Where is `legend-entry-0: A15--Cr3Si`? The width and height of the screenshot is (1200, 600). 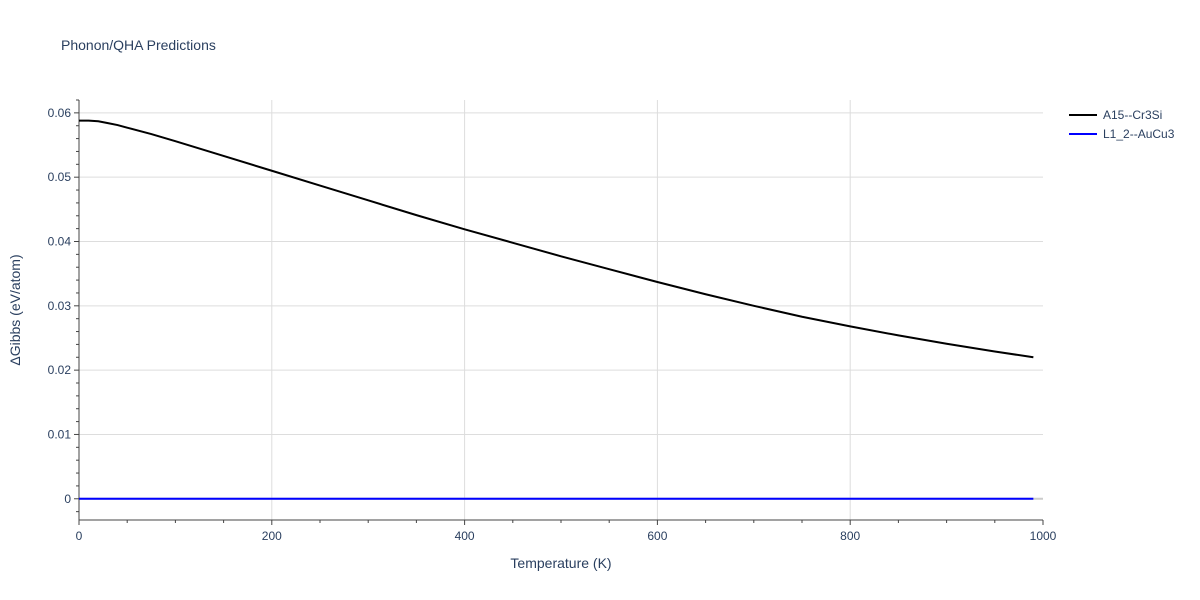
legend-entry-0: A15--Cr3Si is located at coordinates (1132, 115).